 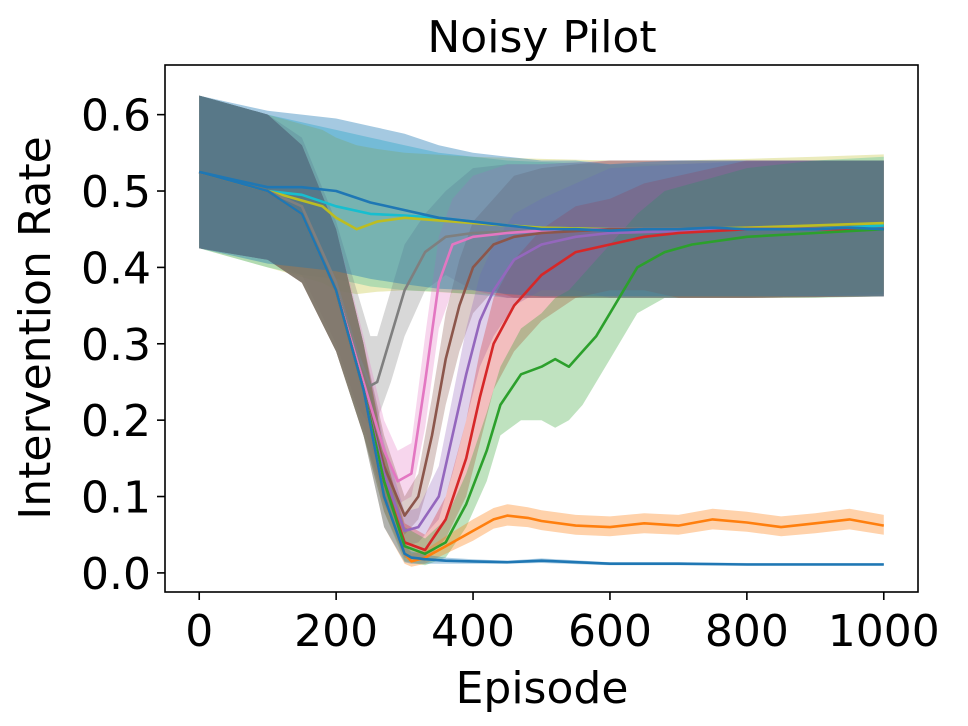 What do you see at coordinates (542, 688) in the screenshot?
I see `x-axis-label: Episode` at bounding box center [542, 688].